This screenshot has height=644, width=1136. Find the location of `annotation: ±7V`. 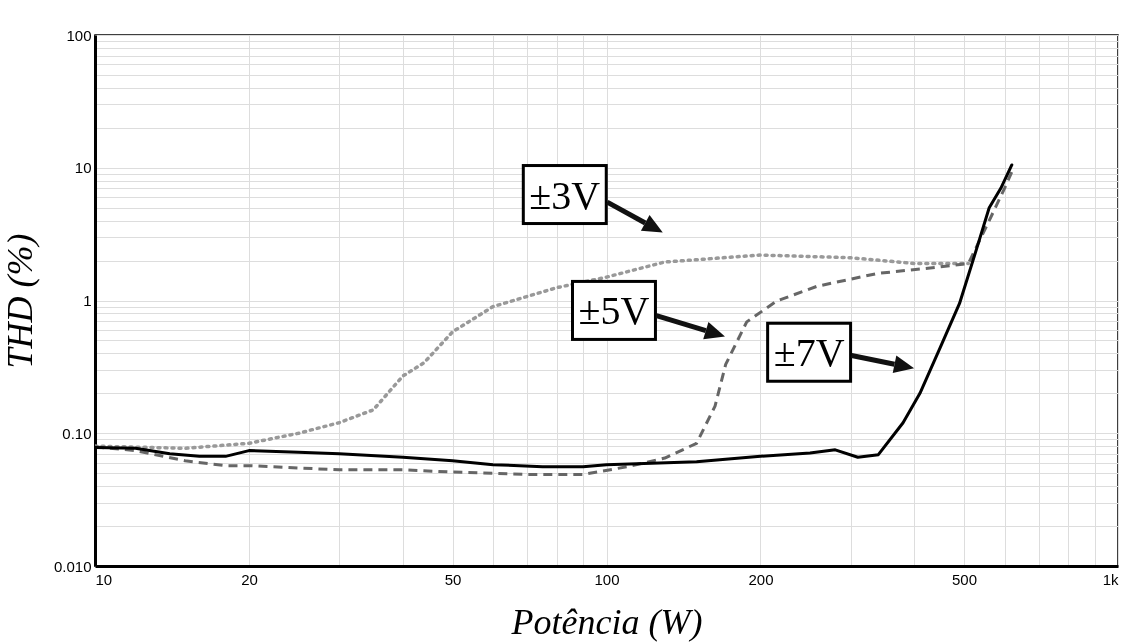

annotation: ±7V is located at coordinates (809, 353).